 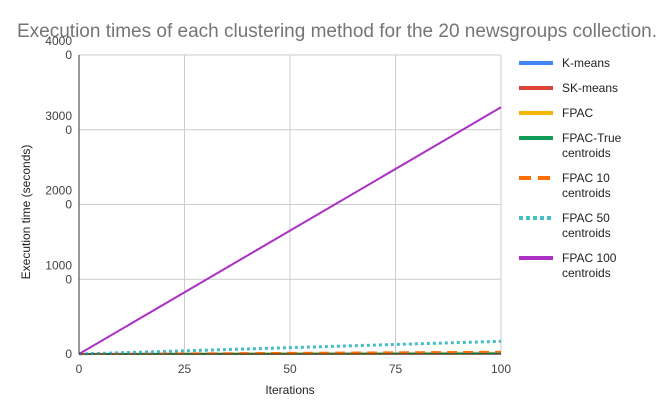 I want to click on x-axis-label: Iterations, so click(x=289, y=390).